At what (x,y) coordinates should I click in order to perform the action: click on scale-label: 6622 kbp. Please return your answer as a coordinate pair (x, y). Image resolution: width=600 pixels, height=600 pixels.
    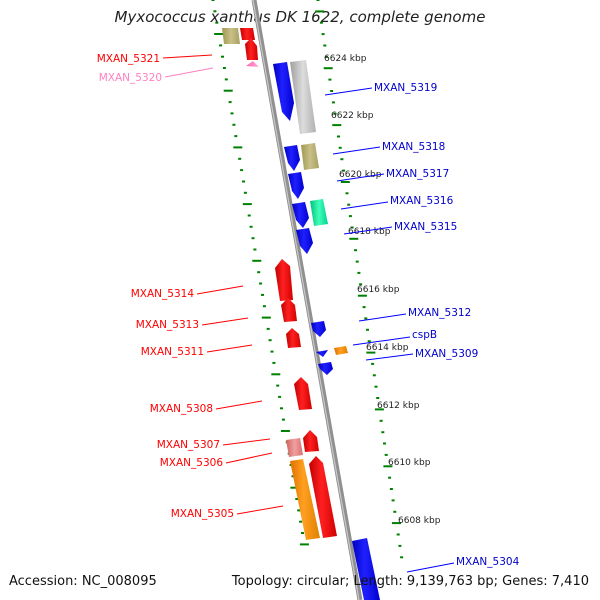
    Looking at the image, I should click on (352, 116).